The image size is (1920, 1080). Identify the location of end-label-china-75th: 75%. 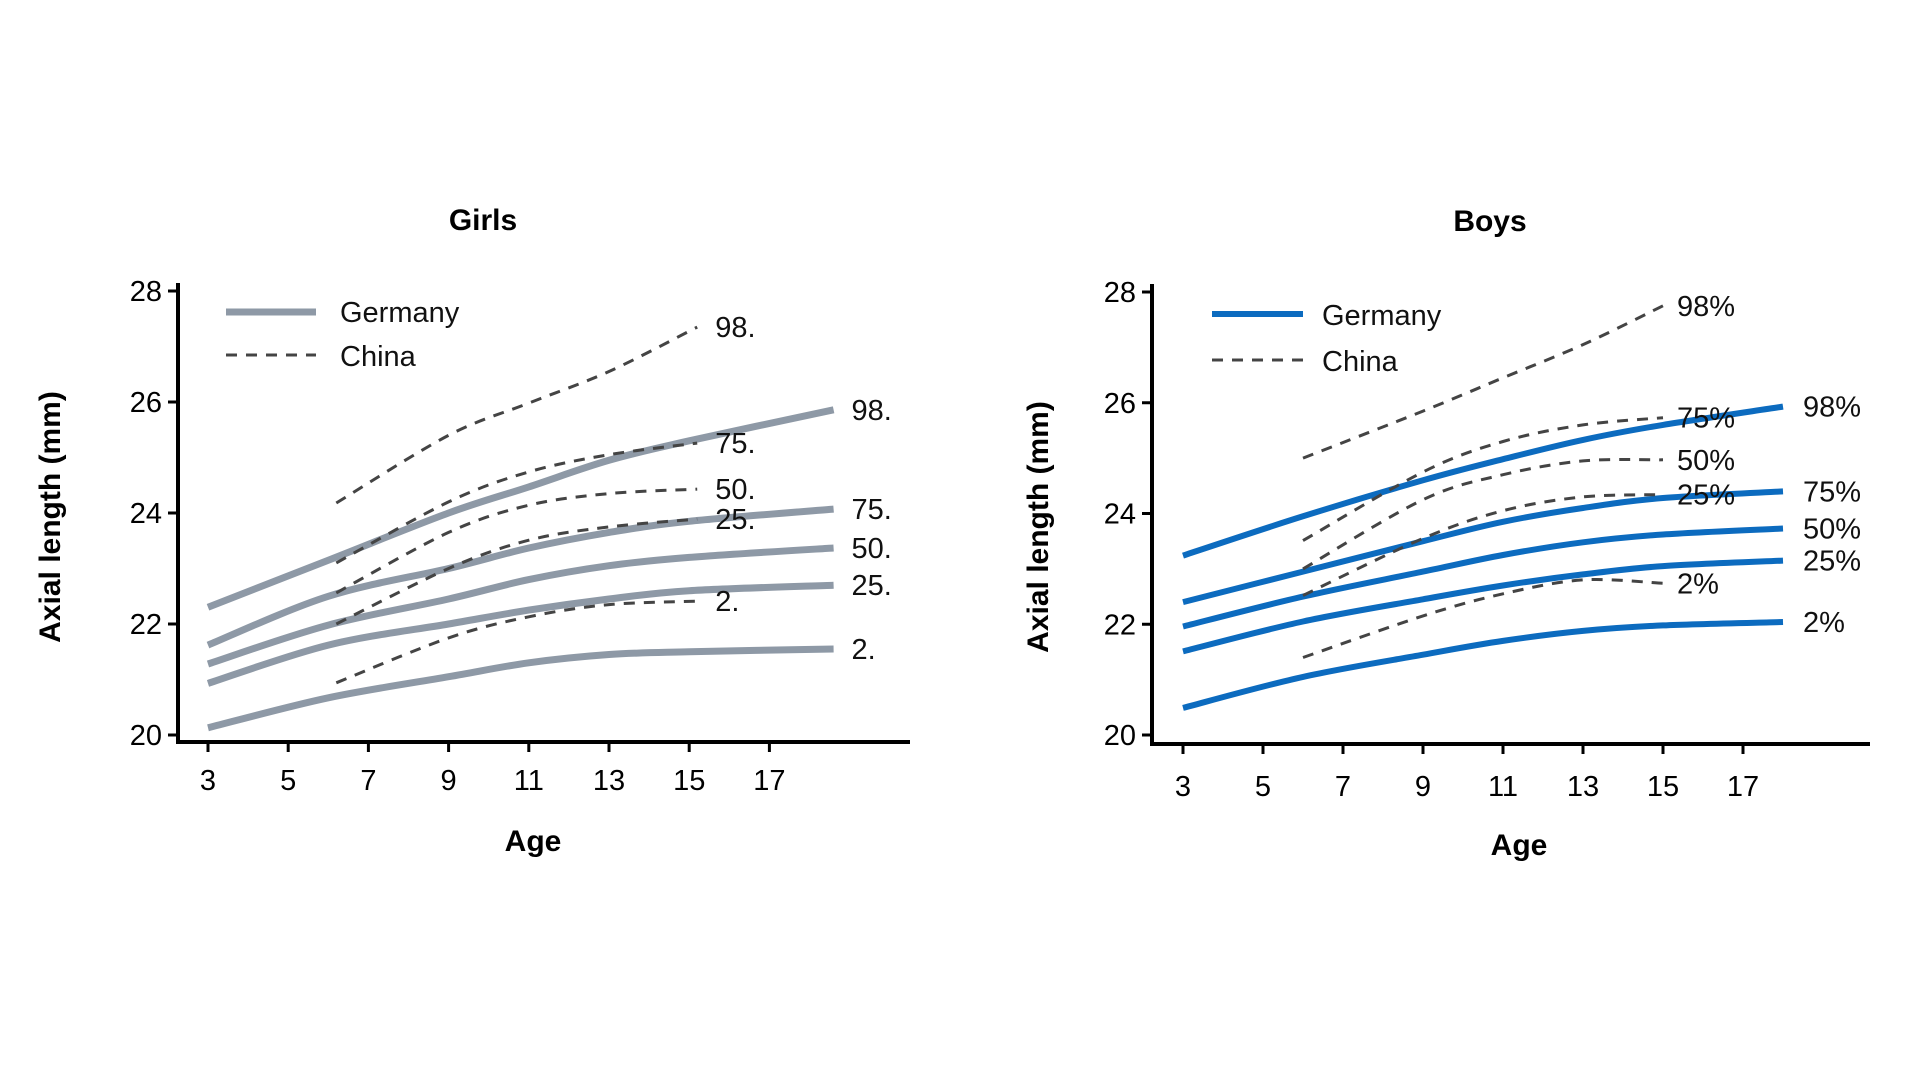
(1706, 419).